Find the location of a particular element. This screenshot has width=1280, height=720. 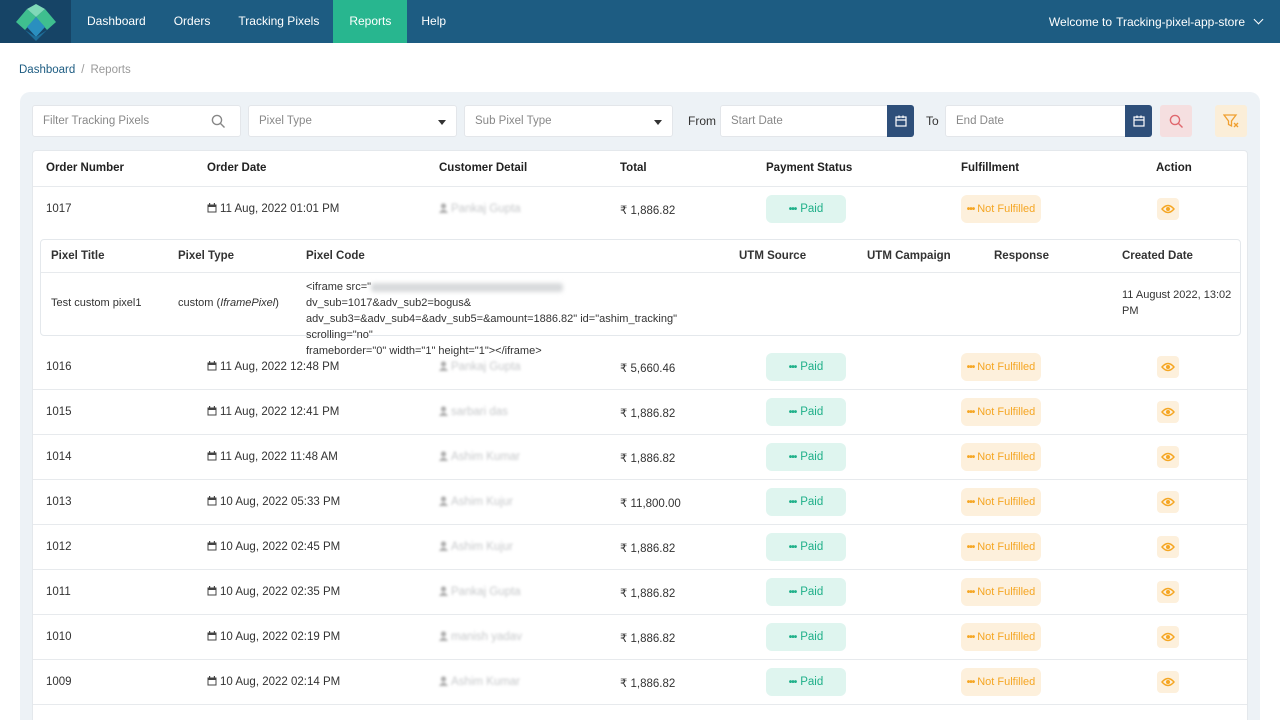

header-customer-detail: Customer Detail is located at coordinates (483, 168).